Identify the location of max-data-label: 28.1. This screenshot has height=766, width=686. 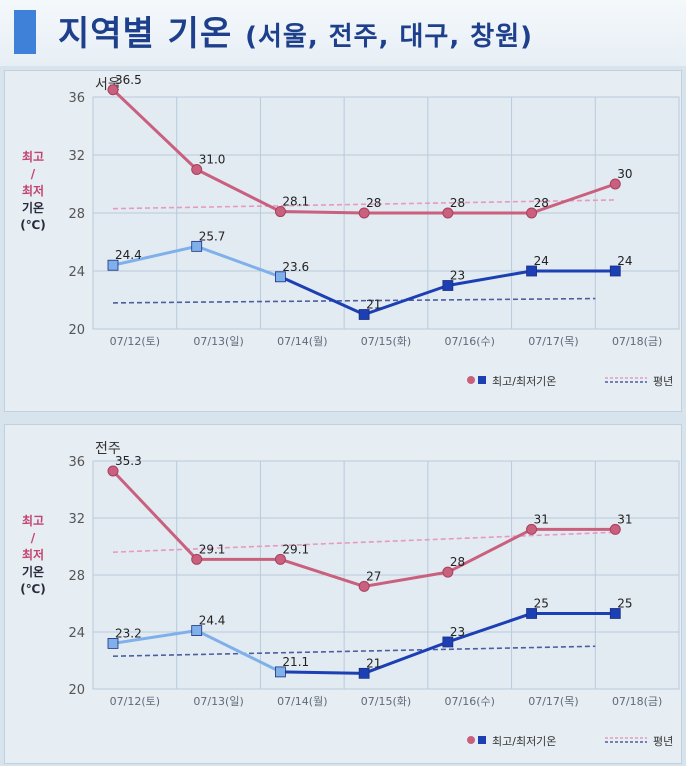
(295, 202).